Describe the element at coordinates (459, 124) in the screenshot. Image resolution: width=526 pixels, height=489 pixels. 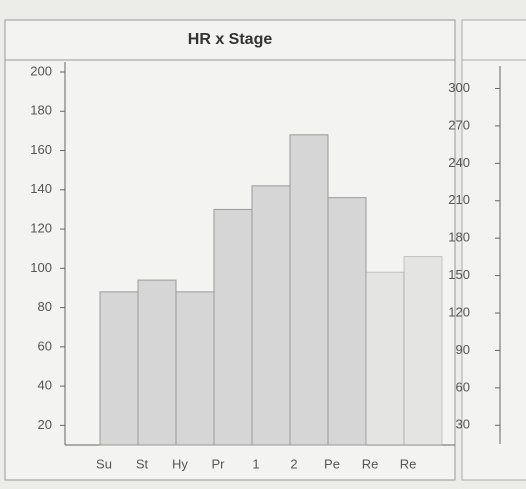
I see `y-tick-label: 270` at that location.